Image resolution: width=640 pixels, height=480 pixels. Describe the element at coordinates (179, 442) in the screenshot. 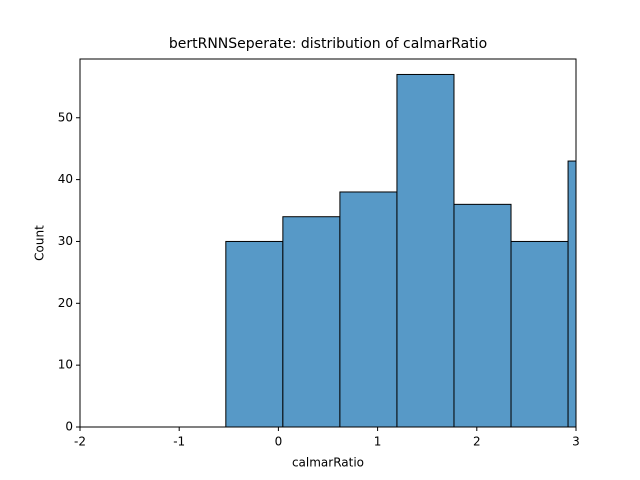

I see `x-tick-label: -1` at that location.